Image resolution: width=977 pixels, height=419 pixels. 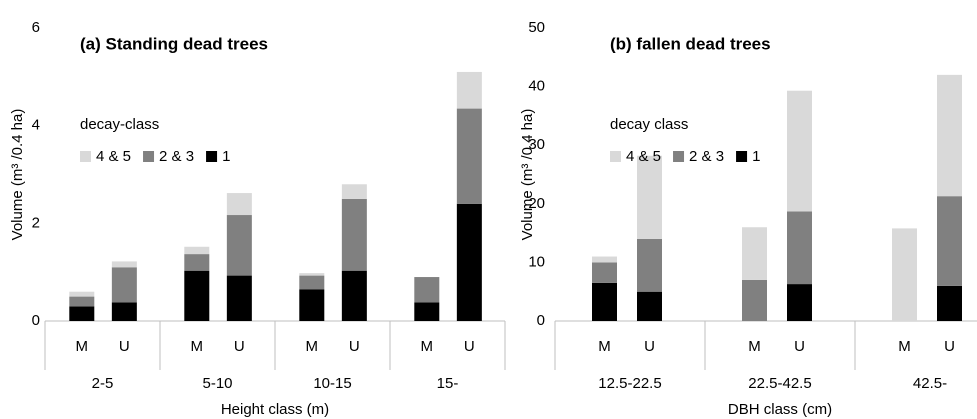 I want to click on group-label: 10-15, so click(x=332, y=383).